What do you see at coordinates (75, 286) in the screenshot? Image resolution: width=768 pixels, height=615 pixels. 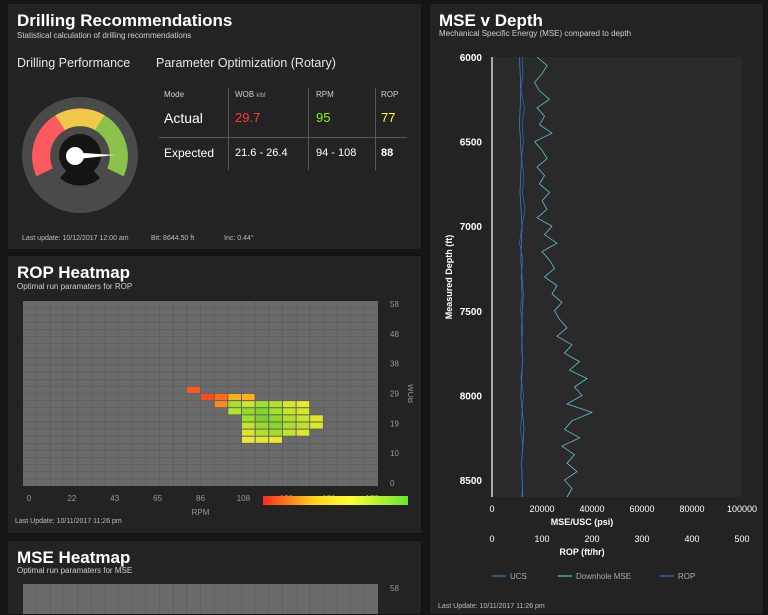 I see `rop-heatmap-subtitle: Optimal run paramaters for ROP` at bounding box center [75, 286].